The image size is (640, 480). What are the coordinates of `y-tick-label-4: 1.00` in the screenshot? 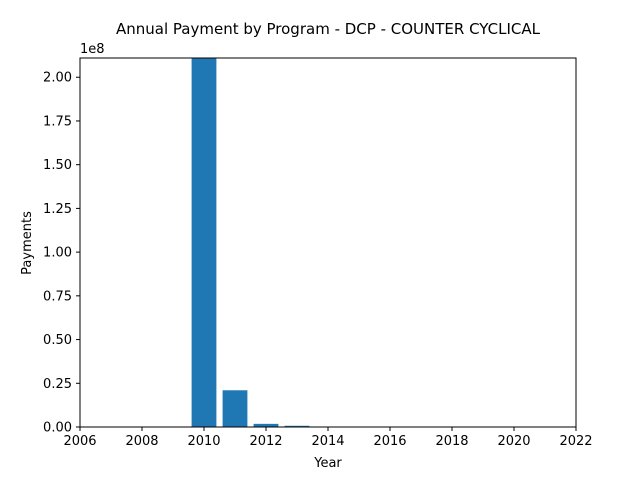 It's located at (57, 253).